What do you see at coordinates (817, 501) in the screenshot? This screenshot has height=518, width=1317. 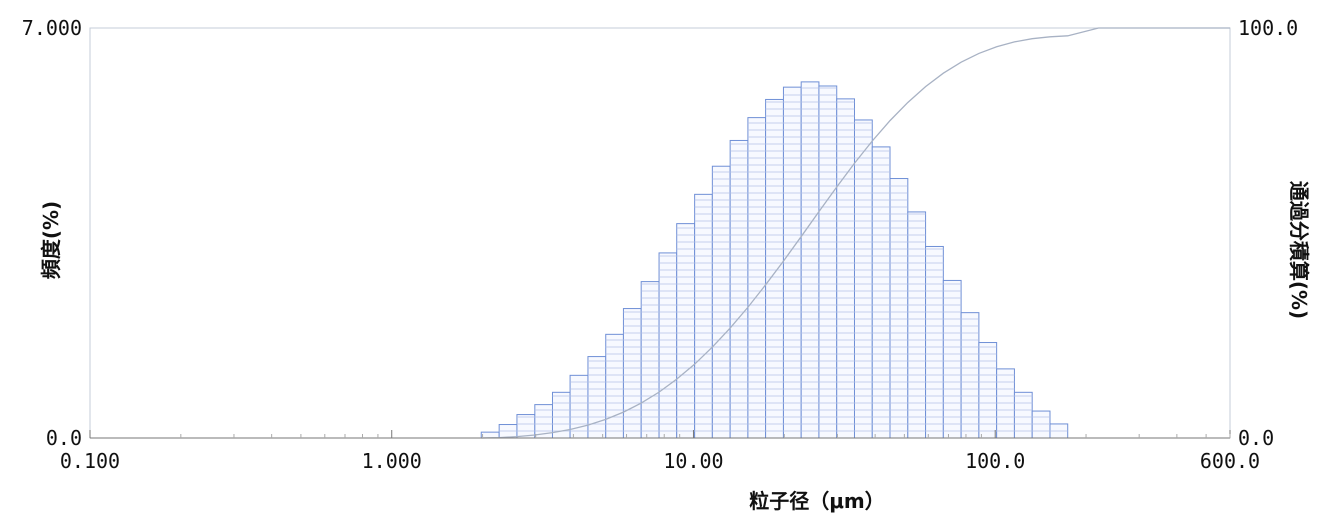 I see `x-axis-label: 粒子径（μm）` at bounding box center [817, 501].